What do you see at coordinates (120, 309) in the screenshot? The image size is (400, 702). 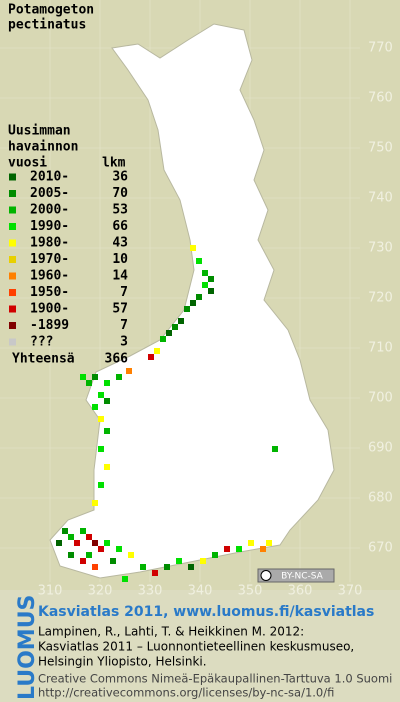 I see `legend-count: 57` at bounding box center [120, 309].